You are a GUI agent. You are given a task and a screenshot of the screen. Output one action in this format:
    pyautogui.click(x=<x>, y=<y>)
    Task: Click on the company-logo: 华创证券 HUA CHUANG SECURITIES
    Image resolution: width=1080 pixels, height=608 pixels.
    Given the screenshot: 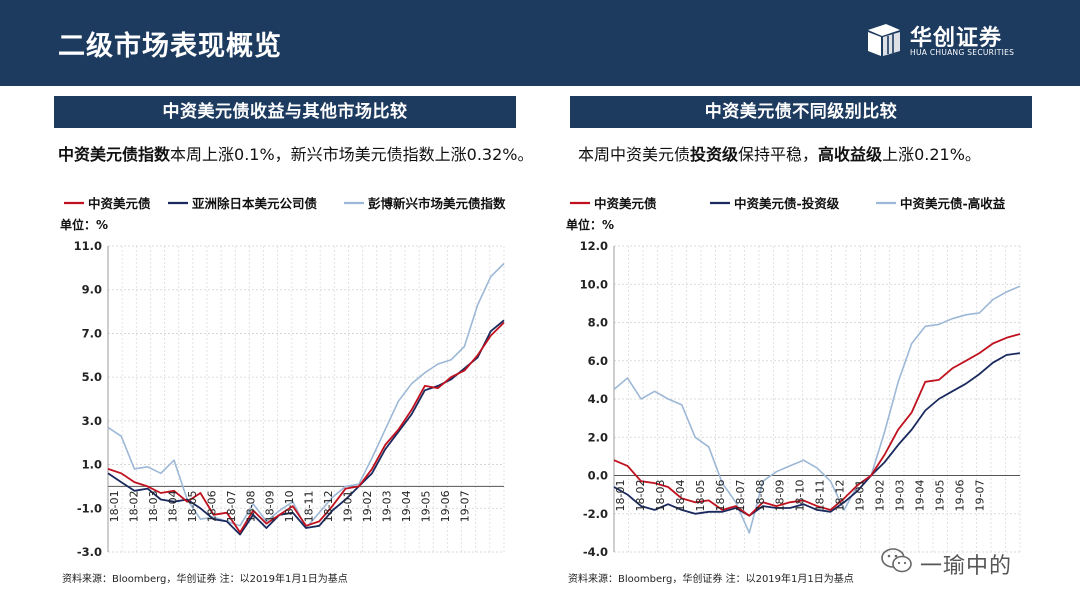 What is the action you would take?
    pyautogui.click(x=959, y=41)
    